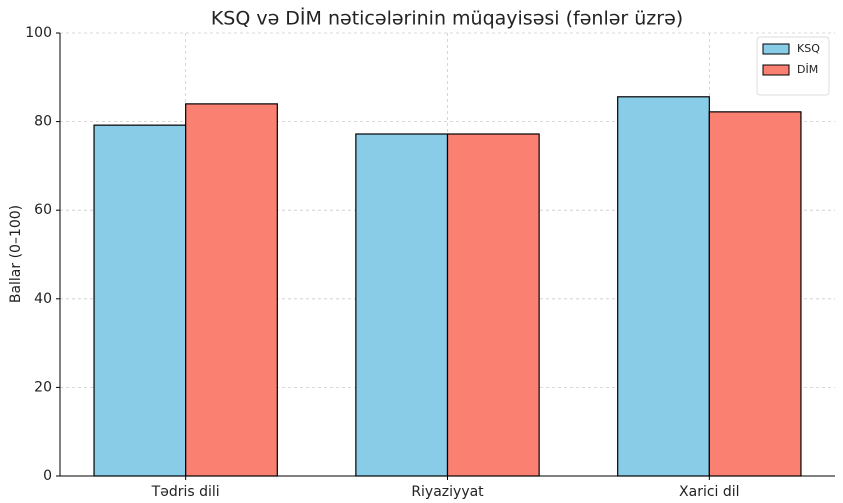  What do you see at coordinates (447, 492) in the screenshot?
I see `x-tick-label: Riyaziyyat` at bounding box center [447, 492].